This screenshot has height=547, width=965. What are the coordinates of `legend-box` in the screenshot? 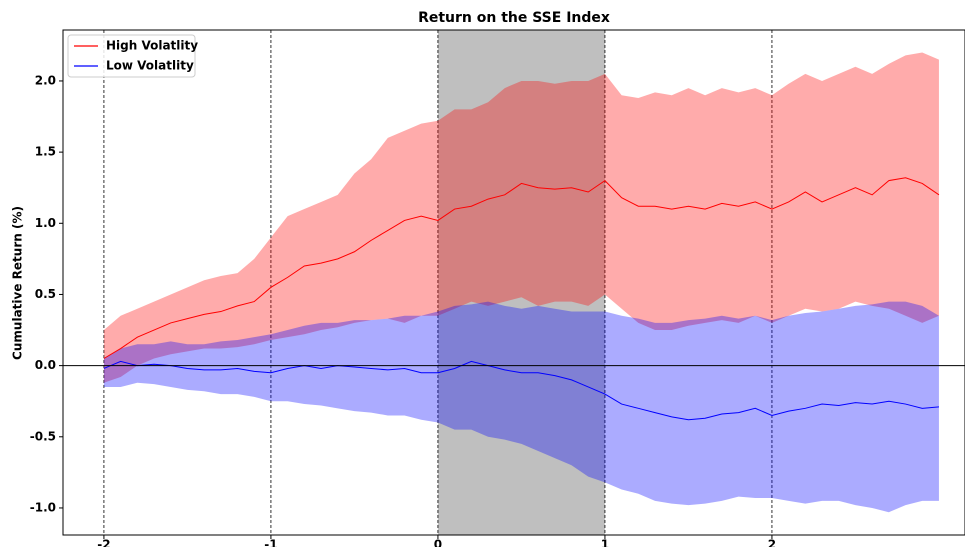 It's located at (131, 56).